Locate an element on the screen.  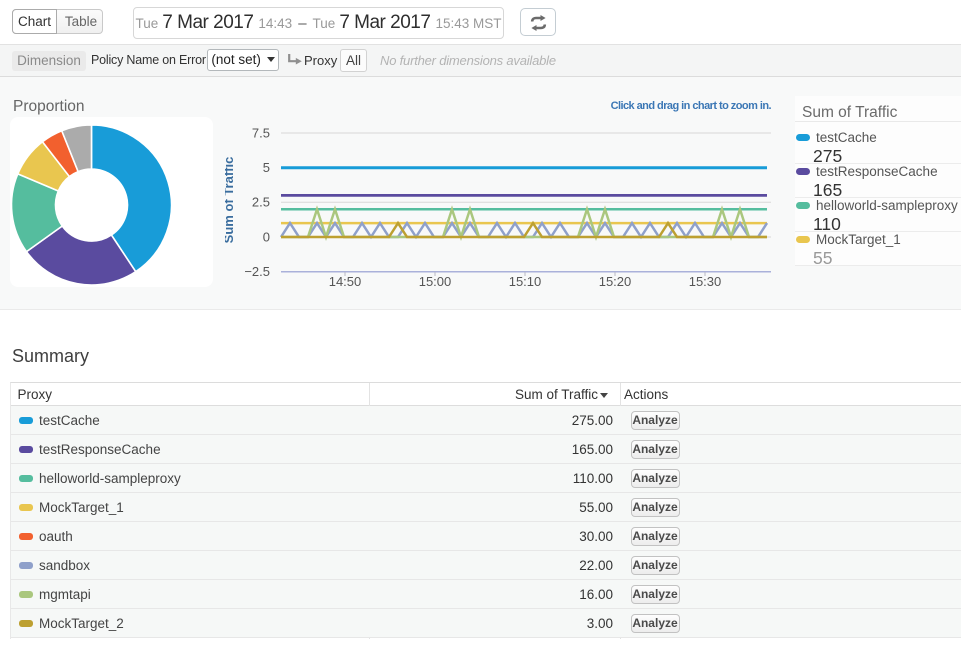
svg-text: 2.5 is located at coordinates (261, 202).